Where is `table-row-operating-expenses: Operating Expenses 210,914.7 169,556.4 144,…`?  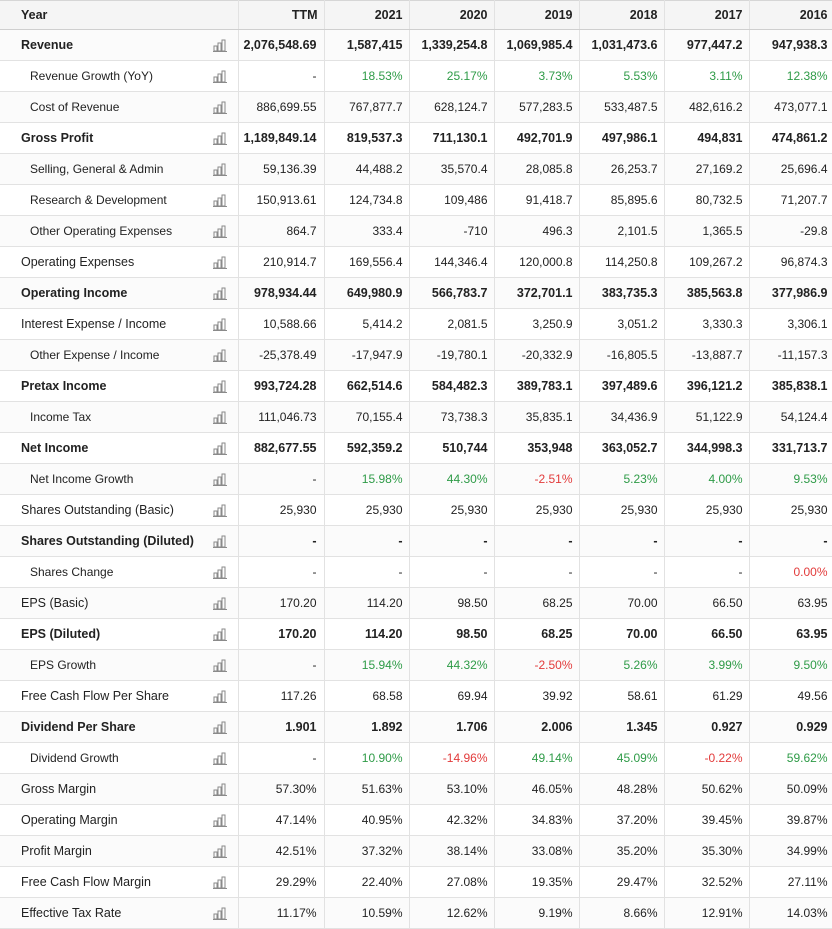
table-row-operating-expenses: Operating Expenses 210,914.7 169,556.4 144,… is located at coordinates (416, 262).